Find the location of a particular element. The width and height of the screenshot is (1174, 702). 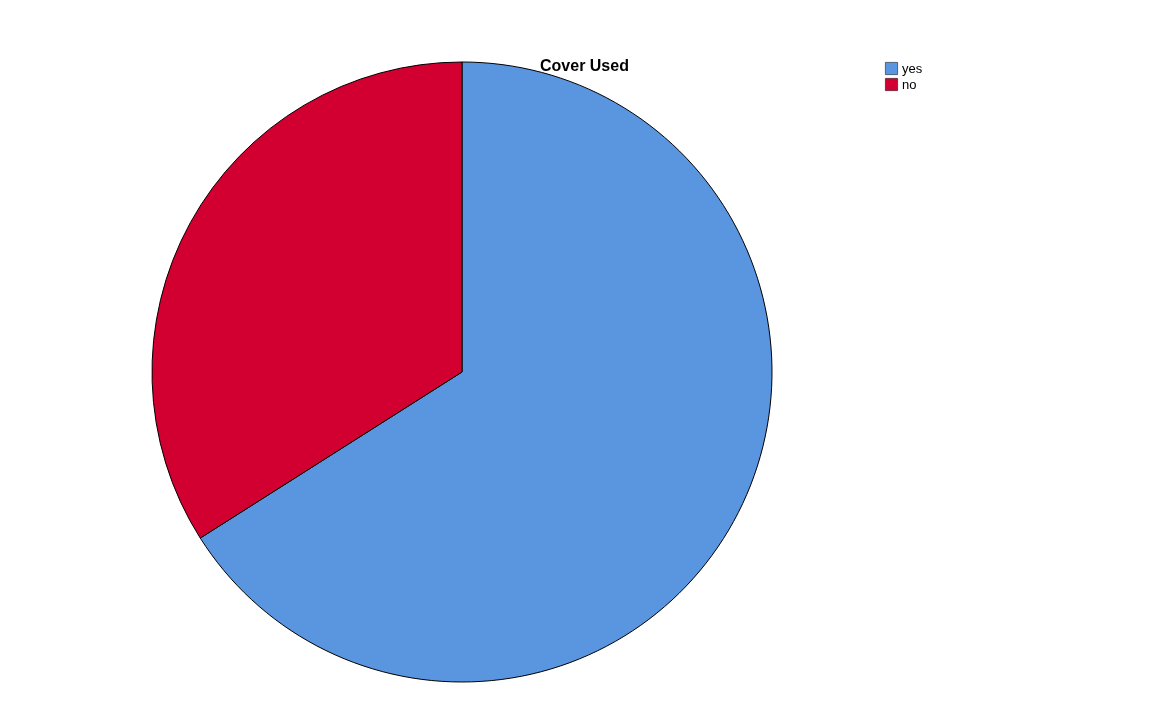

legend-label: yes is located at coordinates (912, 68).